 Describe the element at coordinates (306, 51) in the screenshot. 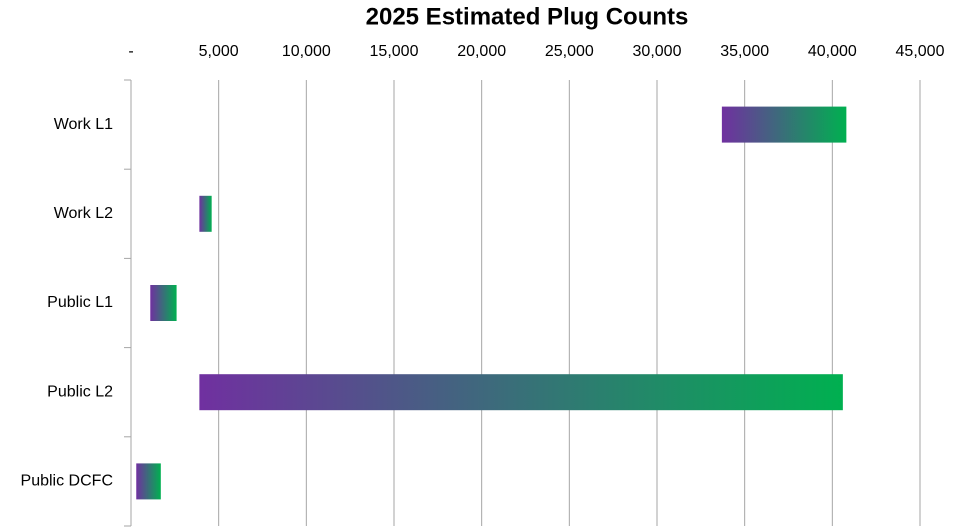

I see `x-tick-label: 10,000` at that location.